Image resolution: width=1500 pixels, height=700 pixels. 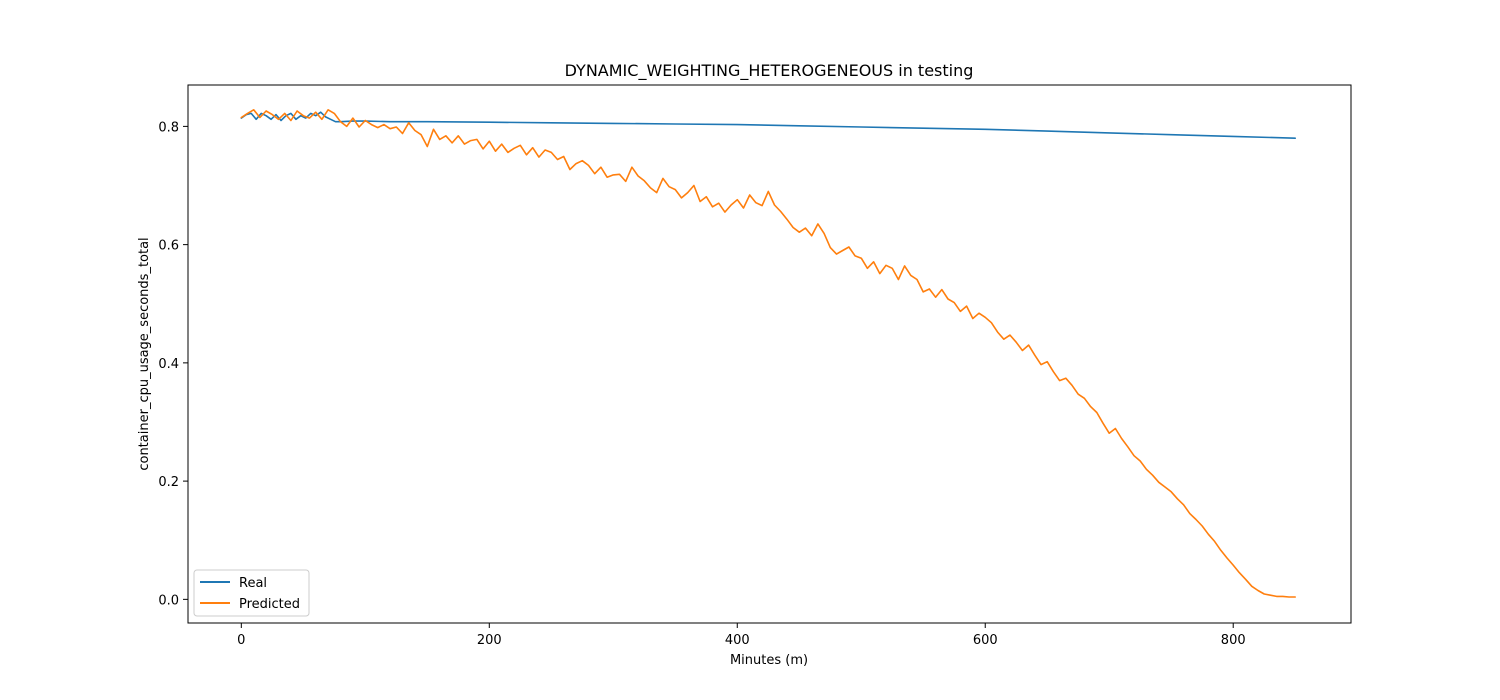 What do you see at coordinates (768, 125) in the screenshot?
I see `series-line-real` at bounding box center [768, 125].